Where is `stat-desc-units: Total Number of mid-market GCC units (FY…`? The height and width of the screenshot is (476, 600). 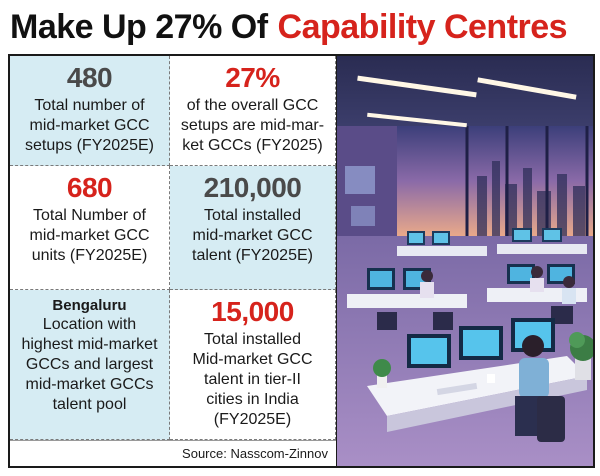
stat-desc-units: Total Number of mid-market GCC units (FY… is located at coordinates (89, 235).